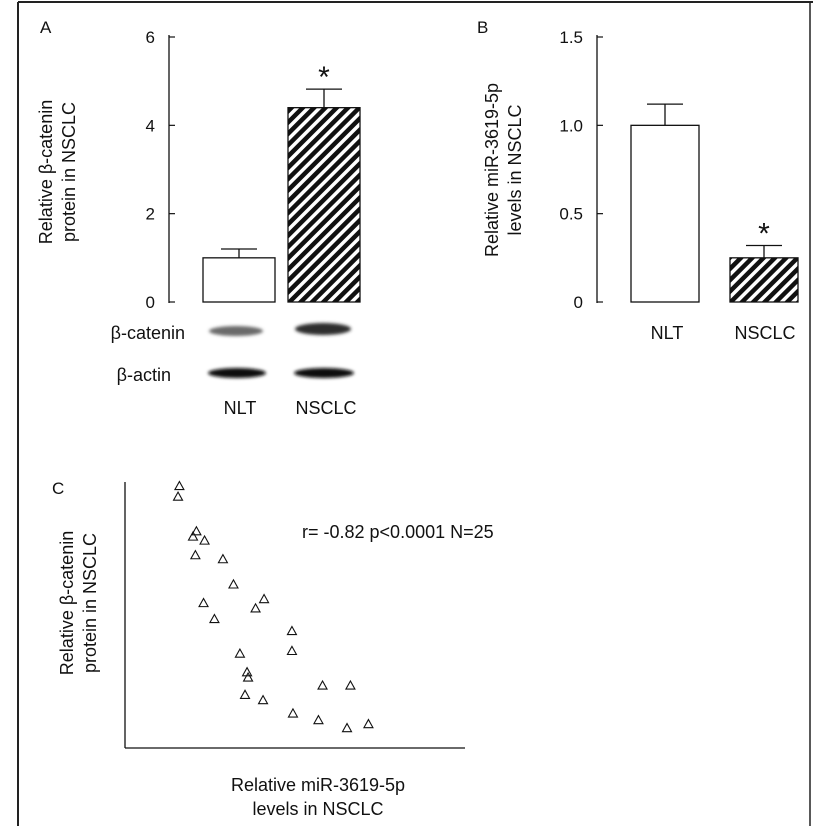 Image resolution: width=813 pixels, height=826 pixels. I want to click on panel-b-ylabel: Relative miR-3619-5p levels in NSCLC, so click(503, 170).